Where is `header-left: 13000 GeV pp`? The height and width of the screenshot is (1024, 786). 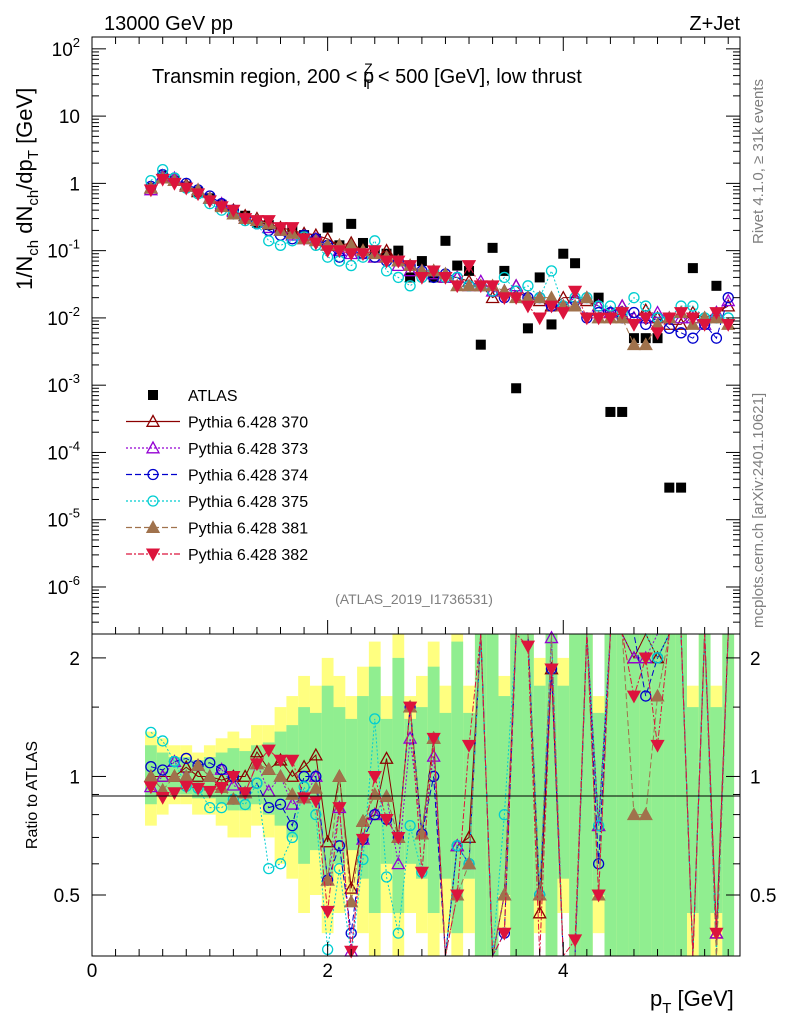 header-left: 13000 GeV pp is located at coordinates (168, 24).